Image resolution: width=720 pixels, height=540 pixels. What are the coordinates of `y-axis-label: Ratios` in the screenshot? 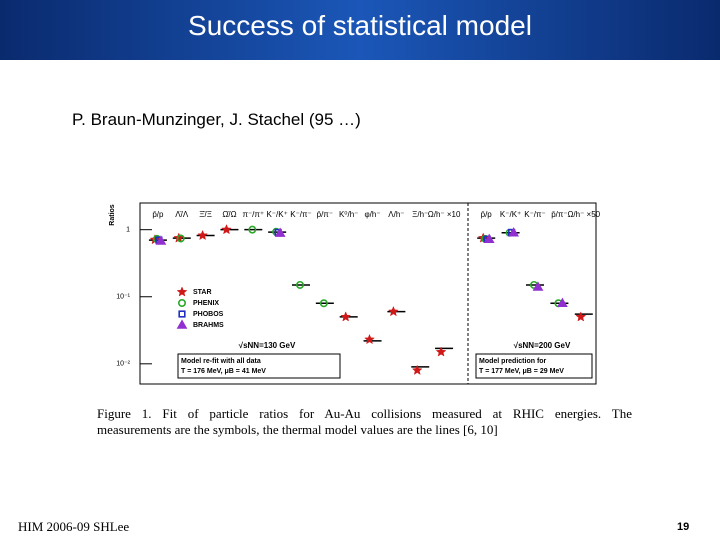 It's located at (112, 215).